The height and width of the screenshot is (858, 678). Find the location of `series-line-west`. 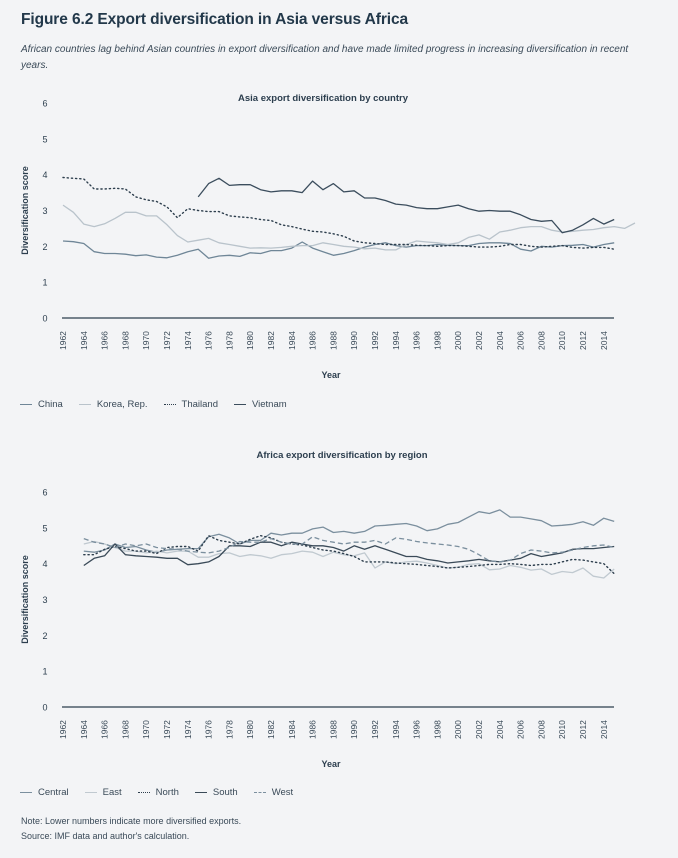

series-line-west is located at coordinates (349, 549).